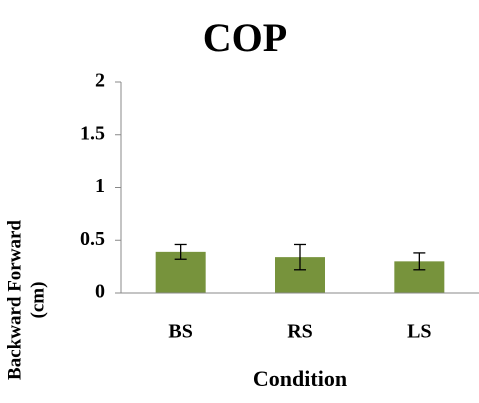  Describe the element at coordinates (92, 133) in the screenshot. I see `y-tick-label: 1.5` at that location.